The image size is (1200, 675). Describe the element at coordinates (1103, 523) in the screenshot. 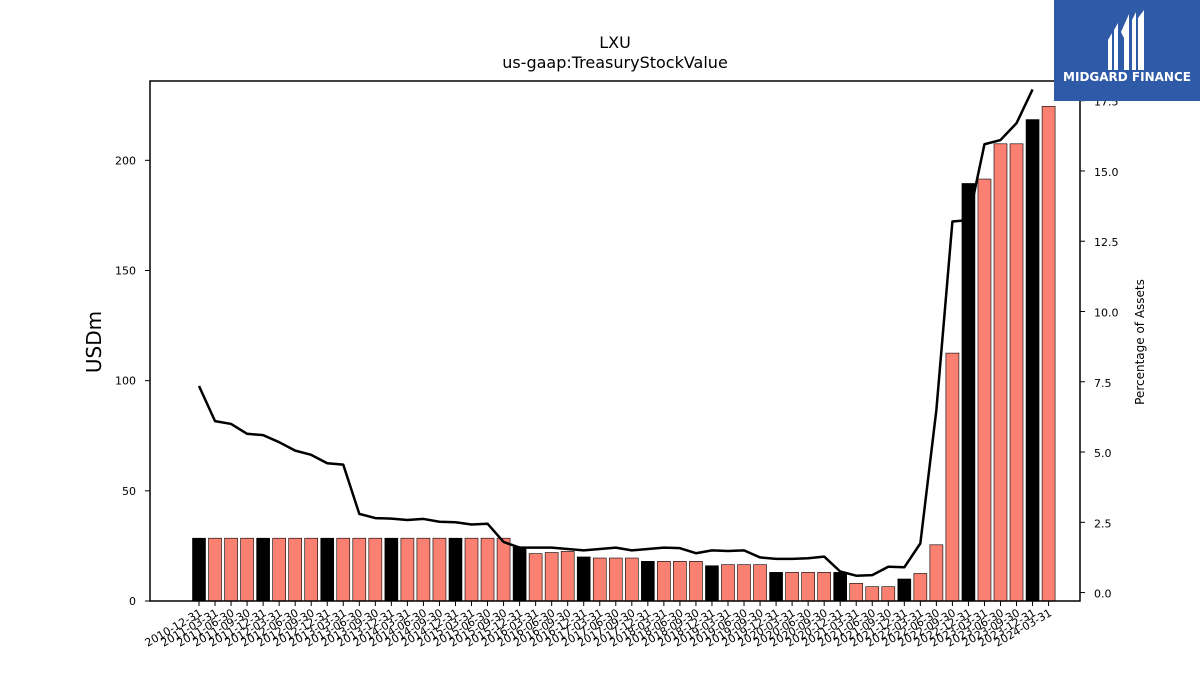

I see `y2-tick-label: 2.5` at that location.